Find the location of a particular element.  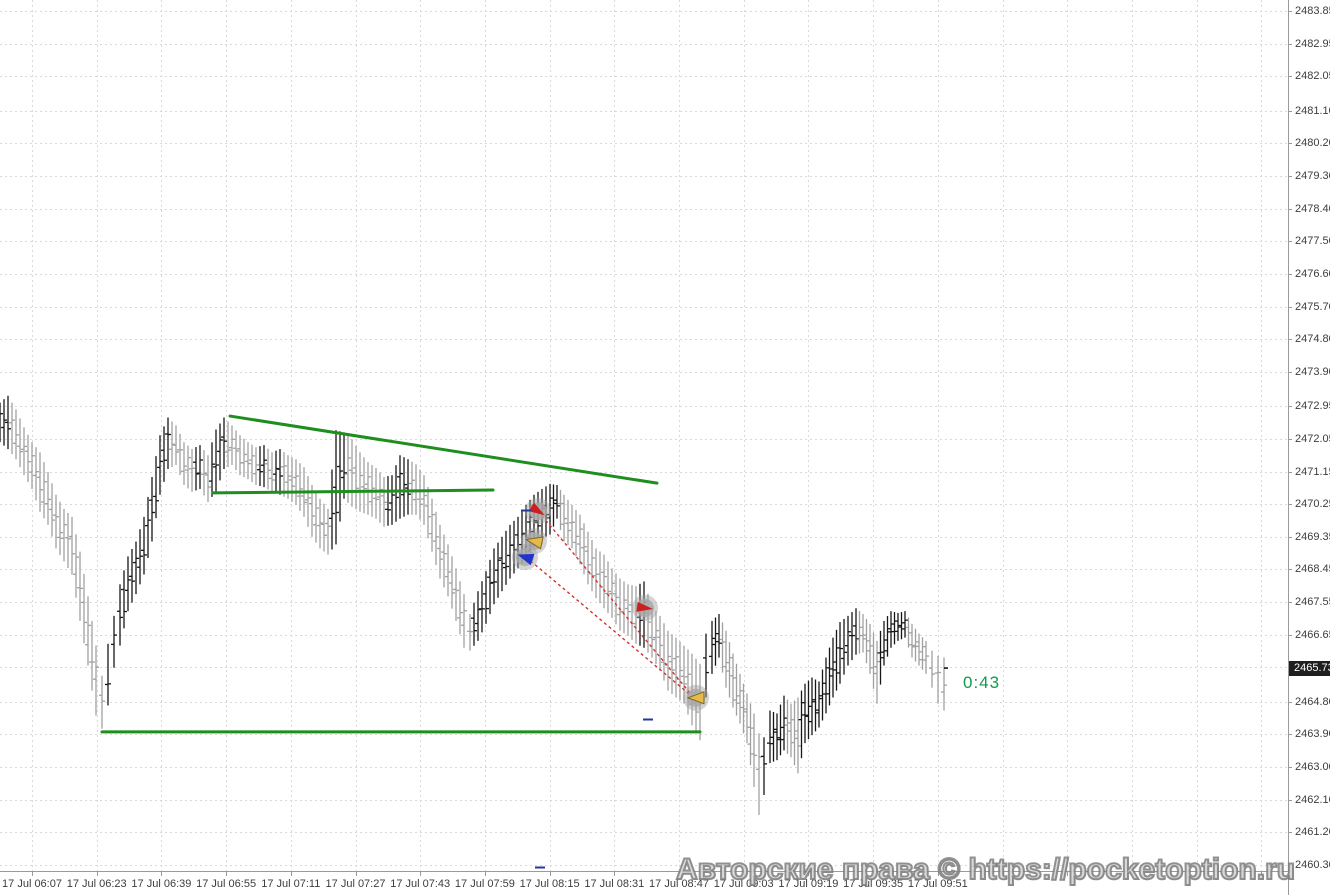

time-axis-label: 17 Jul 06:23 is located at coordinates (96, 884).